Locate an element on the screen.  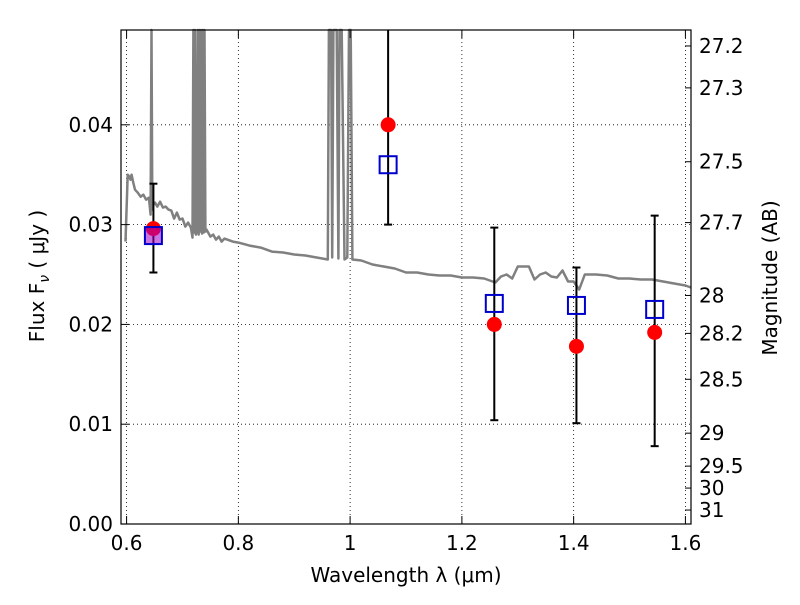
y-tick-label: 0.01 is located at coordinates (90, 424).